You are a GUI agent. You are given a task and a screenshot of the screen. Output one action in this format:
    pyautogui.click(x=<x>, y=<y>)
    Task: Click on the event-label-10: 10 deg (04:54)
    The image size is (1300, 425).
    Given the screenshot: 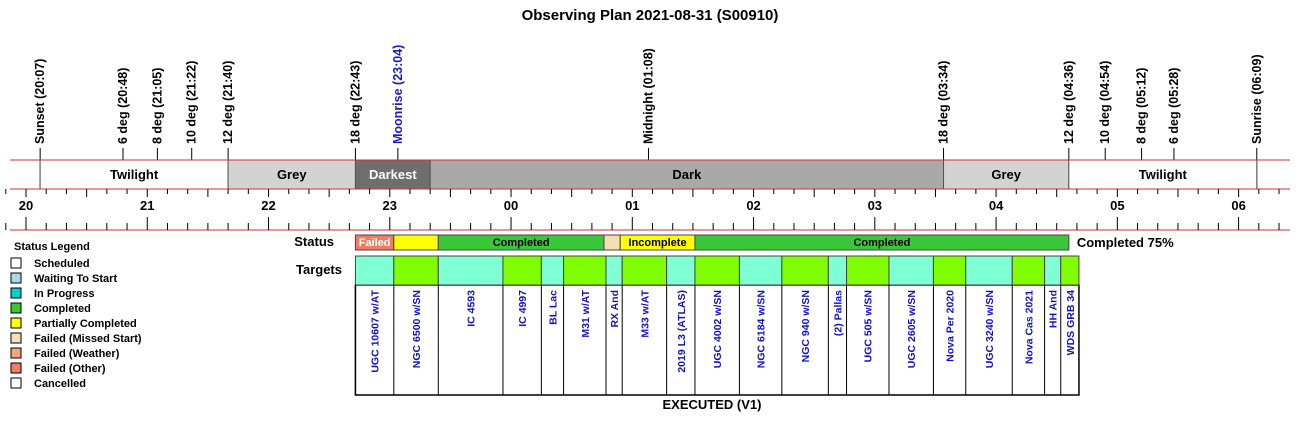 What is the action you would take?
    pyautogui.click(x=1105, y=102)
    